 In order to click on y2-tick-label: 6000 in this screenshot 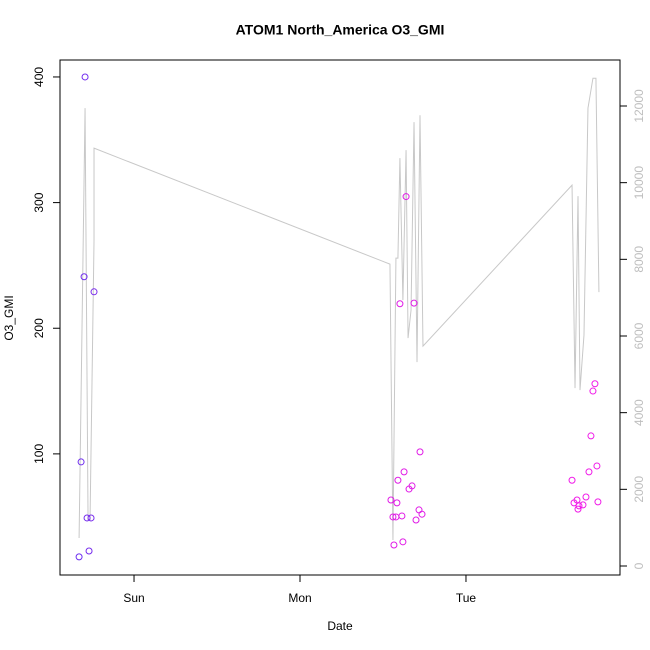, I will do `click(639, 335)`.